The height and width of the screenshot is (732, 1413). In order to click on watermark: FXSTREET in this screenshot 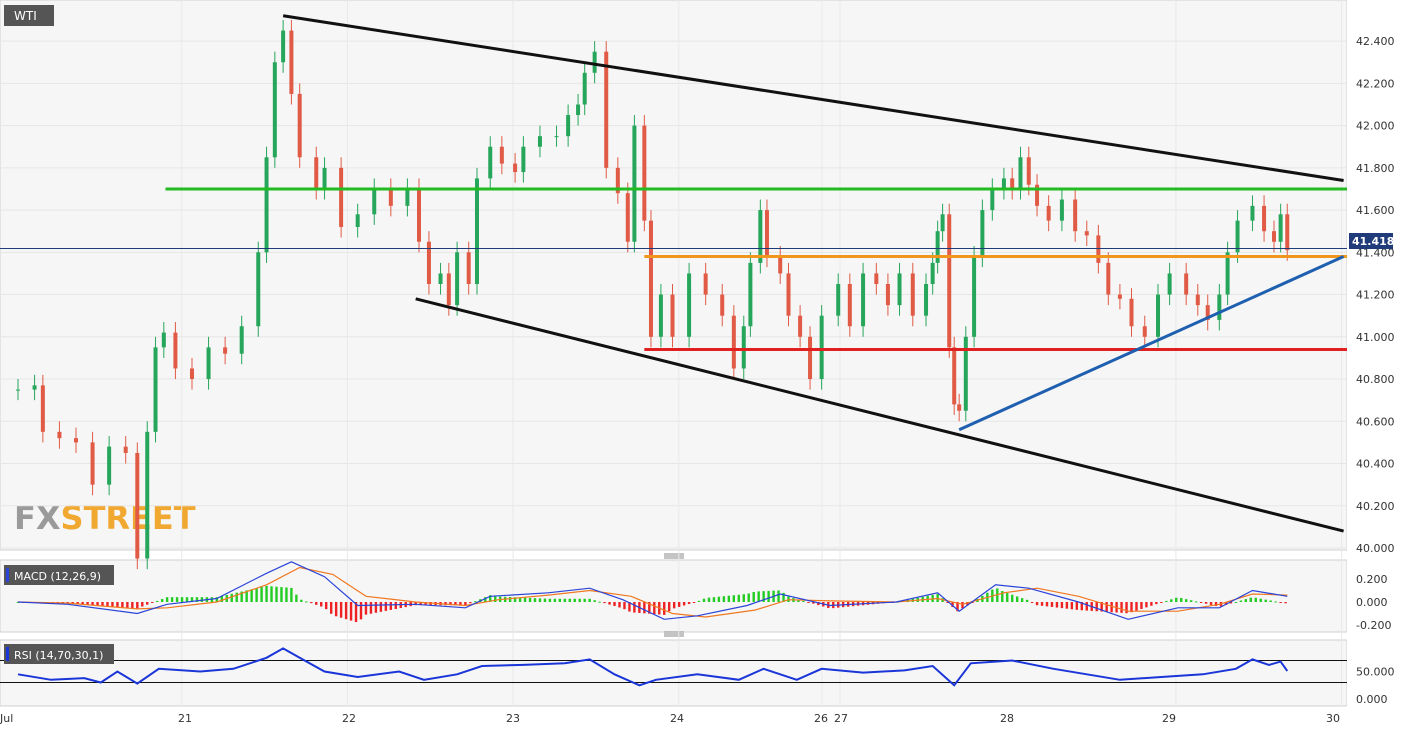, I will do `click(105, 518)`.